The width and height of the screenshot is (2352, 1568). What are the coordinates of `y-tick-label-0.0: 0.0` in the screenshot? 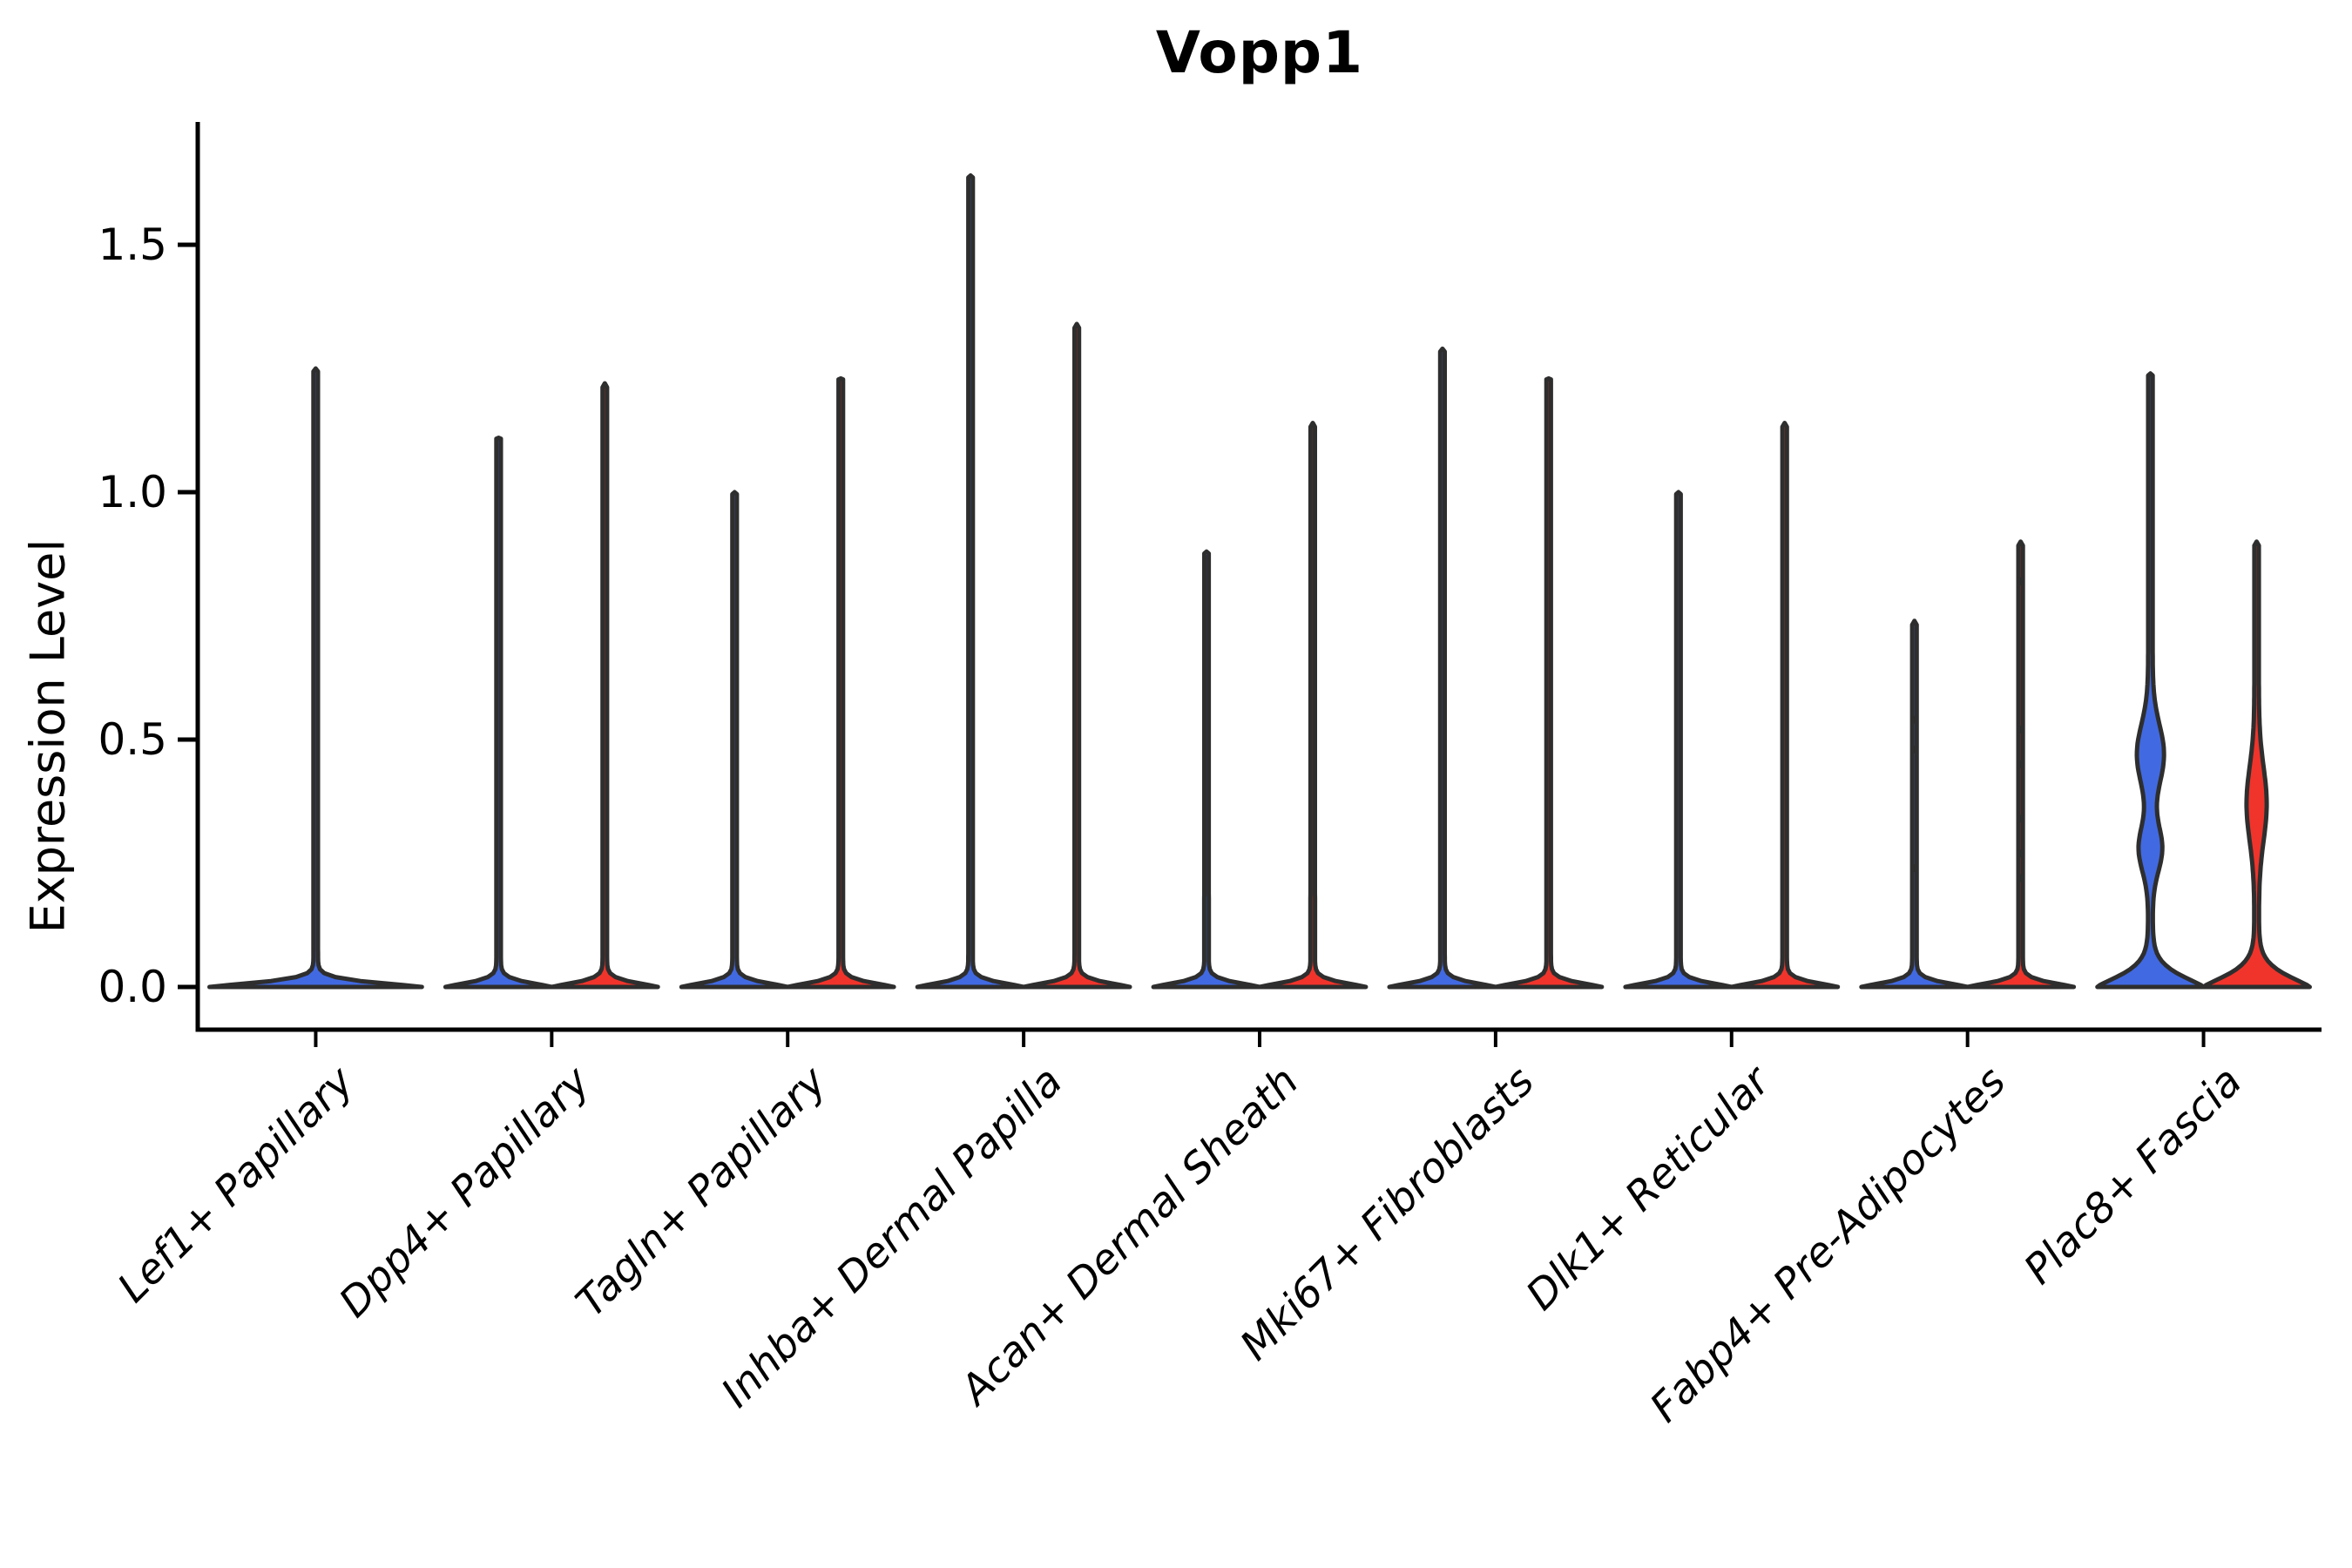 It's located at (132, 987).